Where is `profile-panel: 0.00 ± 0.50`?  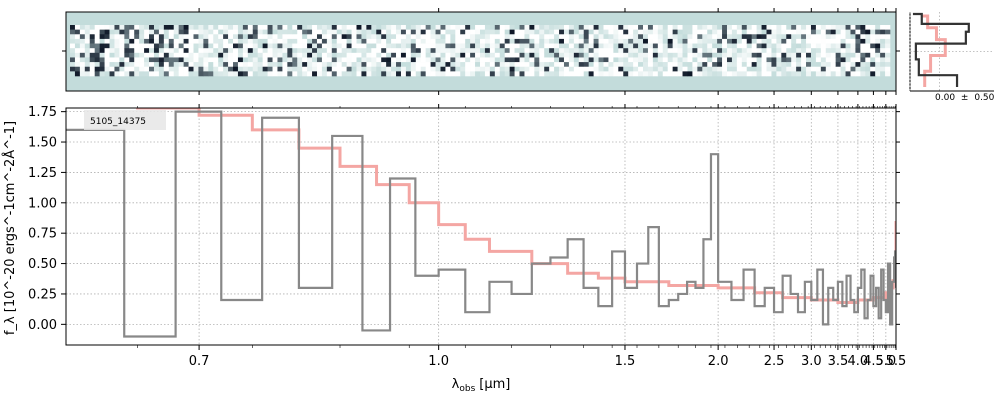 profile-panel: 0.00 ± 0.50 is located at coordinates (952, 57).